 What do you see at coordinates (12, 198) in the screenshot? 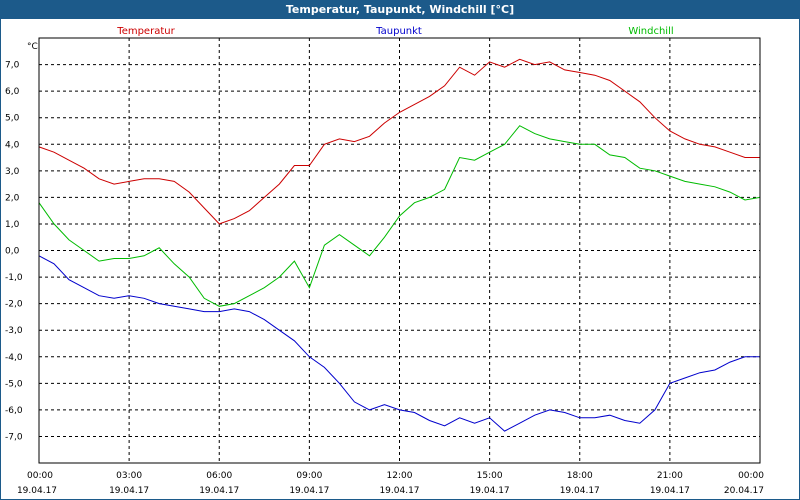
I see `y-tick-label: 2,0` at bounding box center [12, 198].